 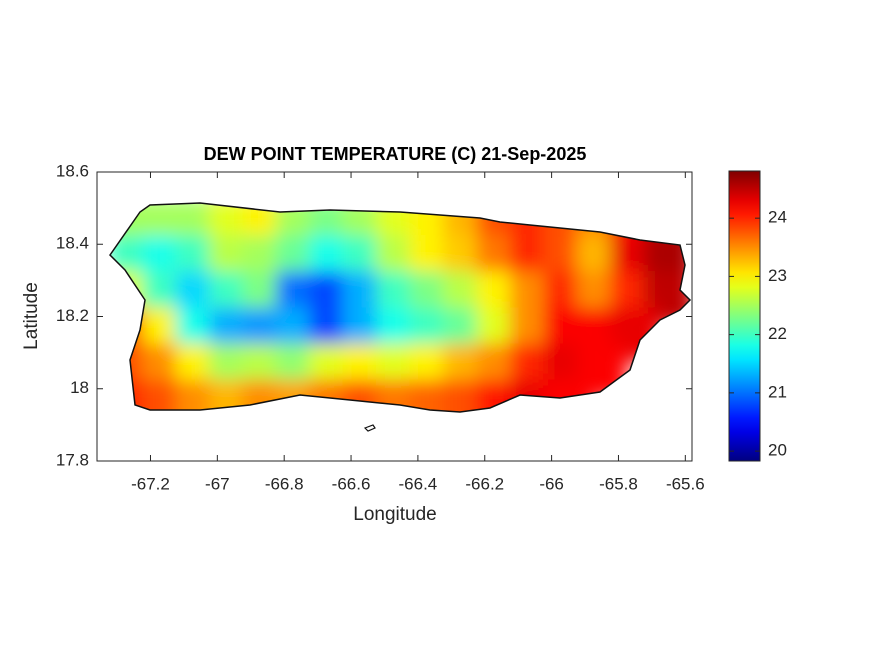 What do you see at coordinates (72, 170) in the screenshot?
I see `y-tick-label: 18.6` at bounding box center [72, 170].